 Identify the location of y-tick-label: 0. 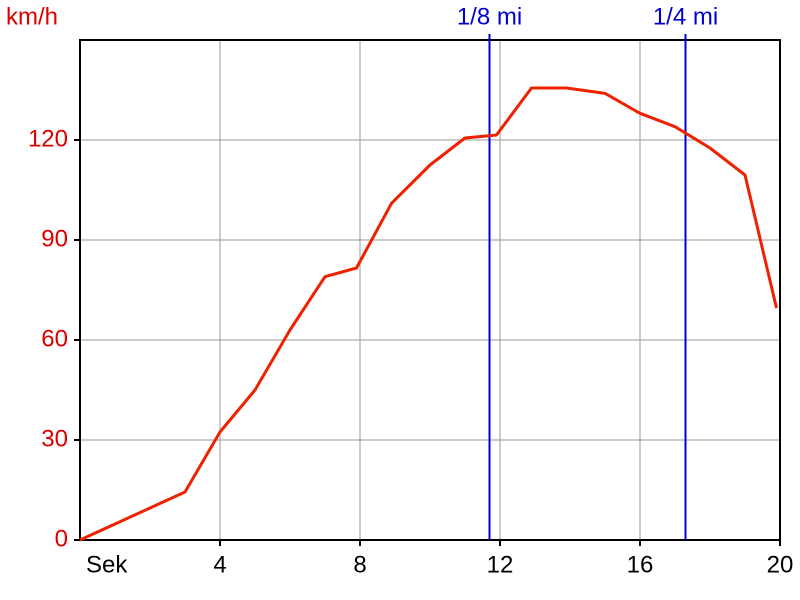
(61, 538).